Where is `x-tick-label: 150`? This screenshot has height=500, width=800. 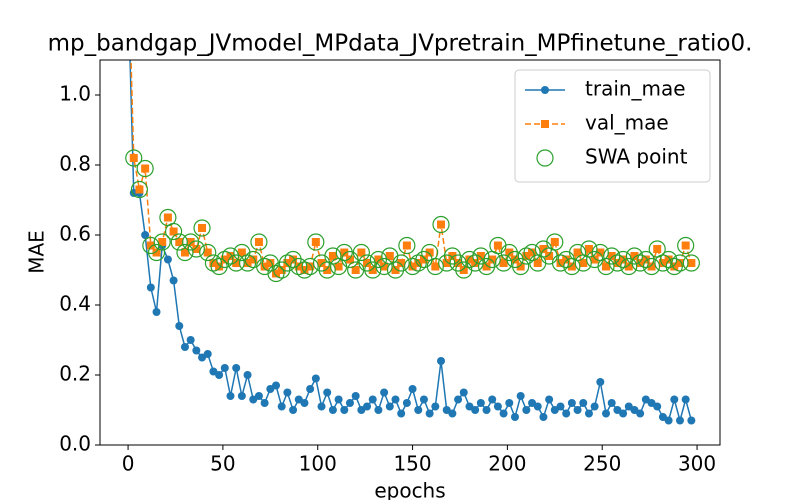 x-tick-label: 150 is located at coordinates (412, 464).